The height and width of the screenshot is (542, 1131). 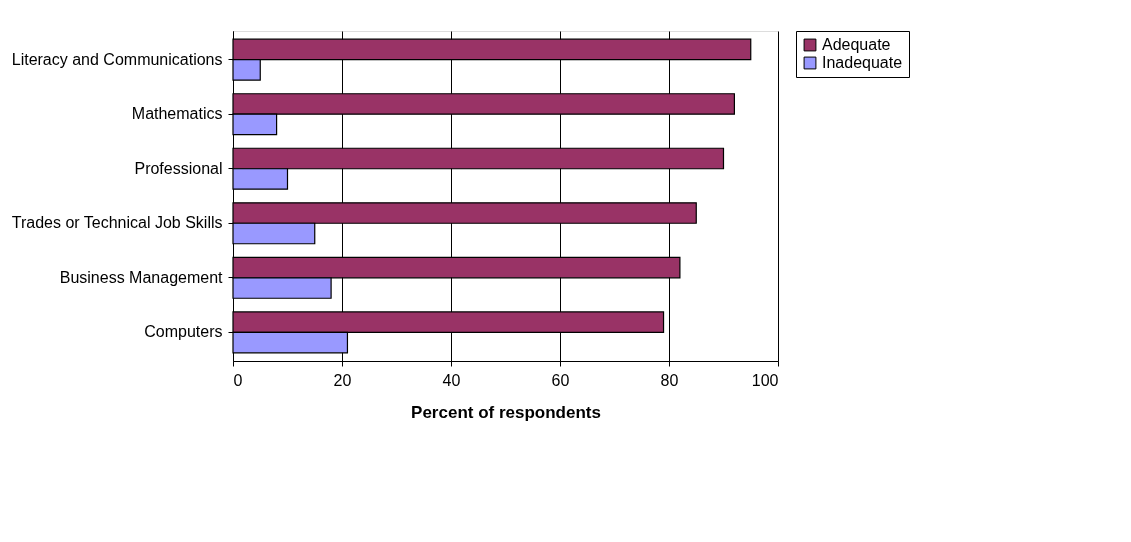 I want to click on x-tick-label: 20, so click(x=342, y=380).